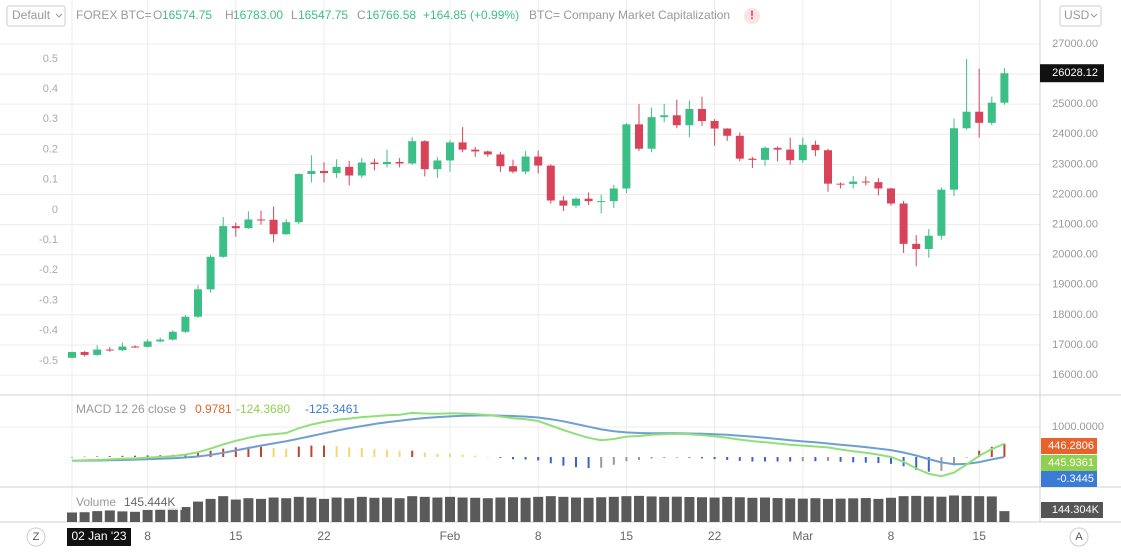  Describe the element at coordinates (1094, 15) in the screenshot. I see `dropdown-arrow` at that location.